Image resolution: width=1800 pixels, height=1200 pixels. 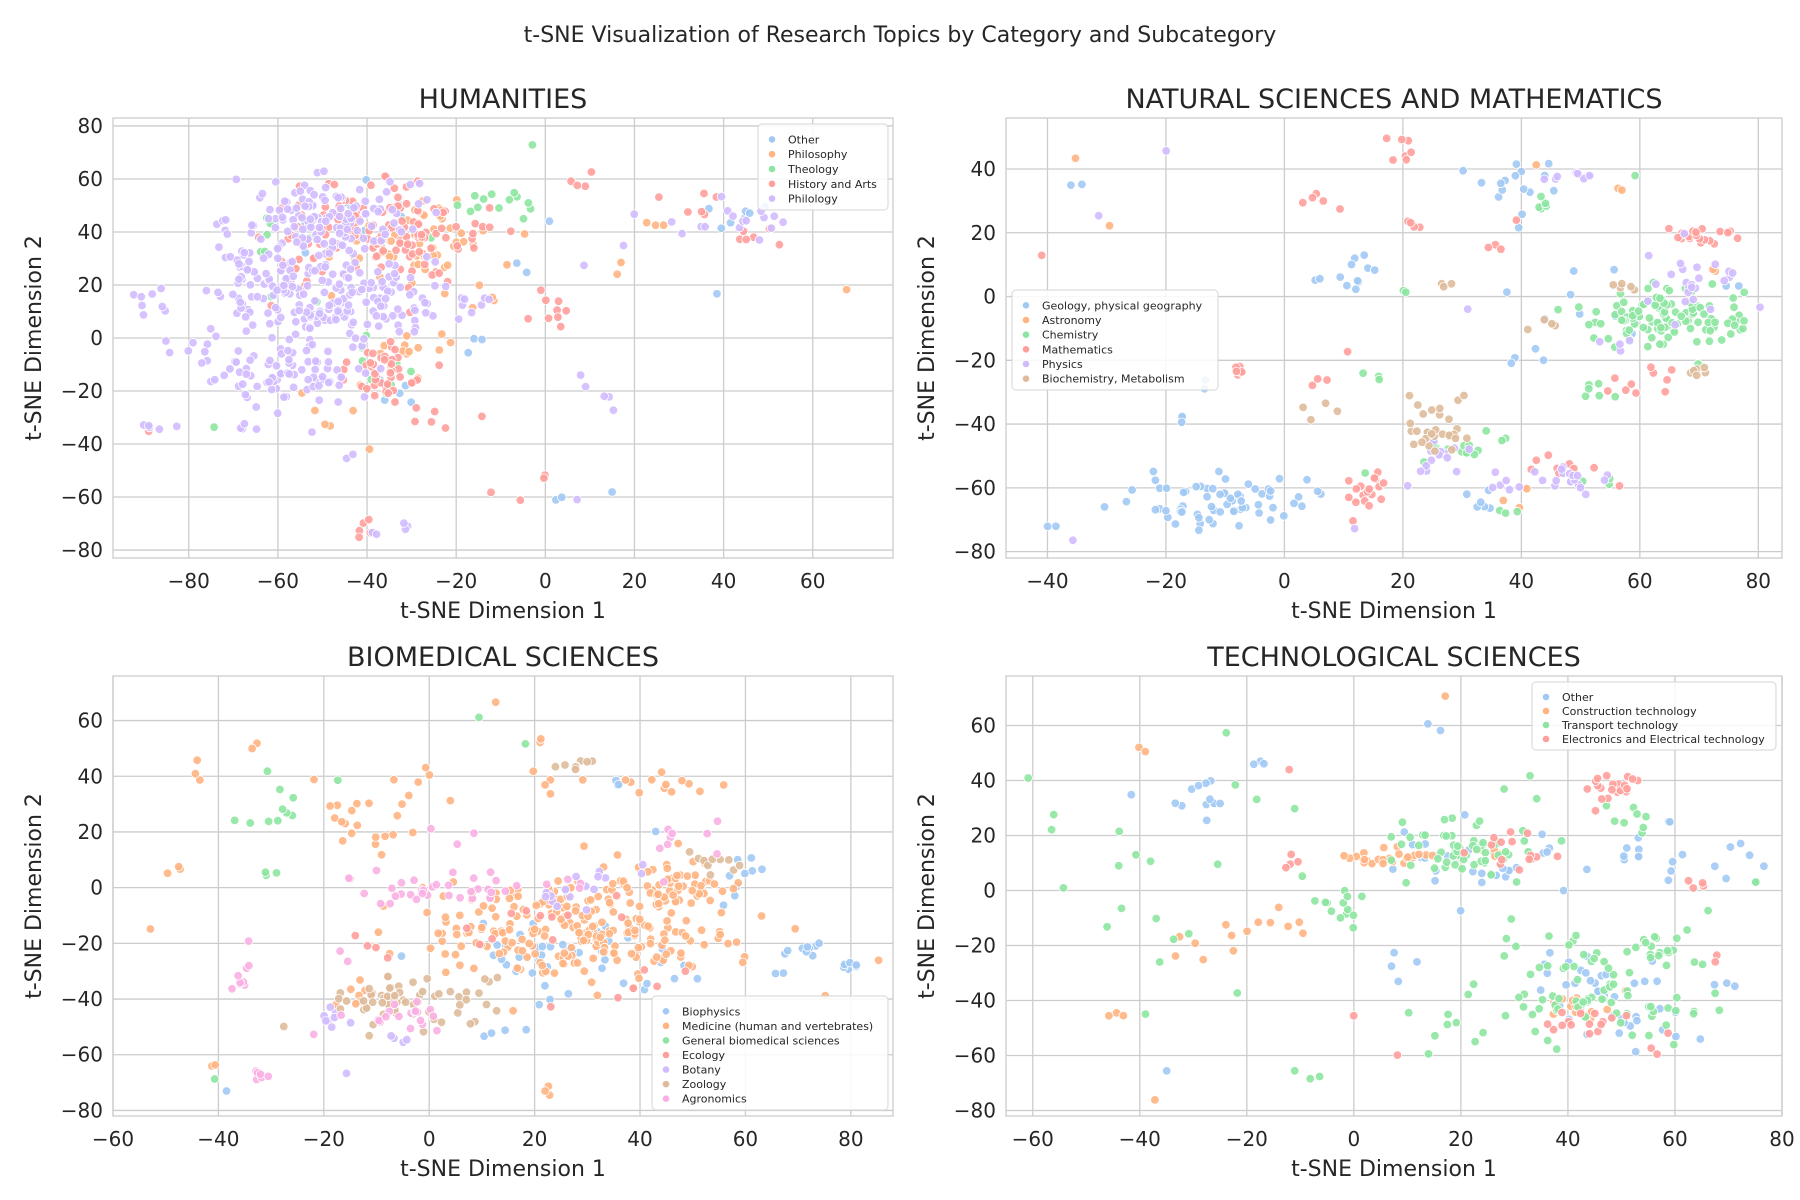 I want to click on legend-label: Other, so click(x=804, y=139).